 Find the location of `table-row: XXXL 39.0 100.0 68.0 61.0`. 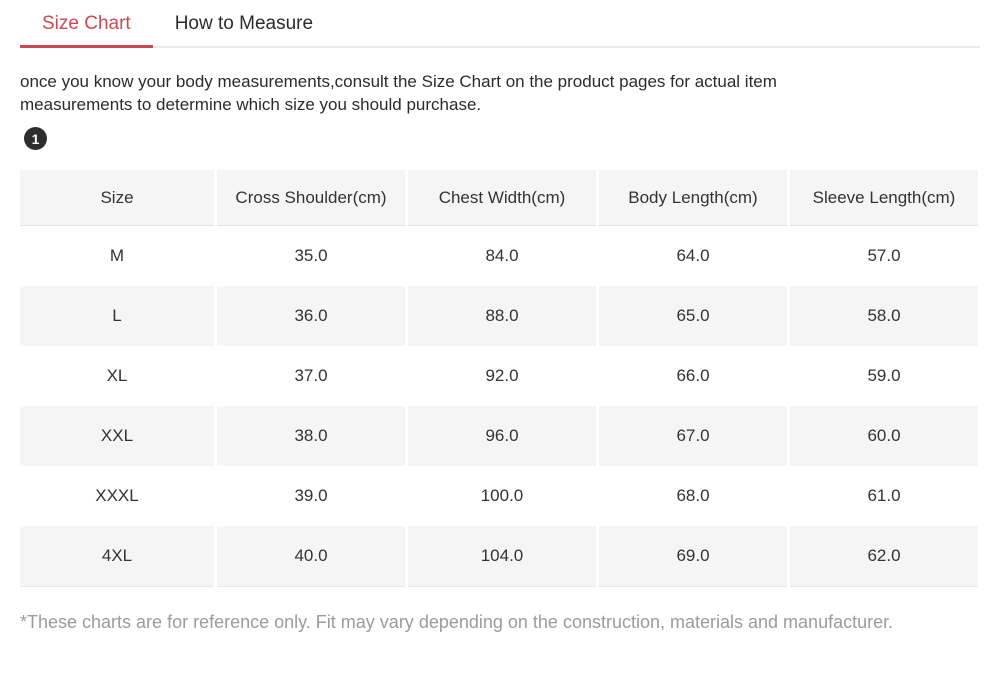

table-row: XXXL 39.0 100.0 68.0 61.0 is located at coordinates (499, 496).